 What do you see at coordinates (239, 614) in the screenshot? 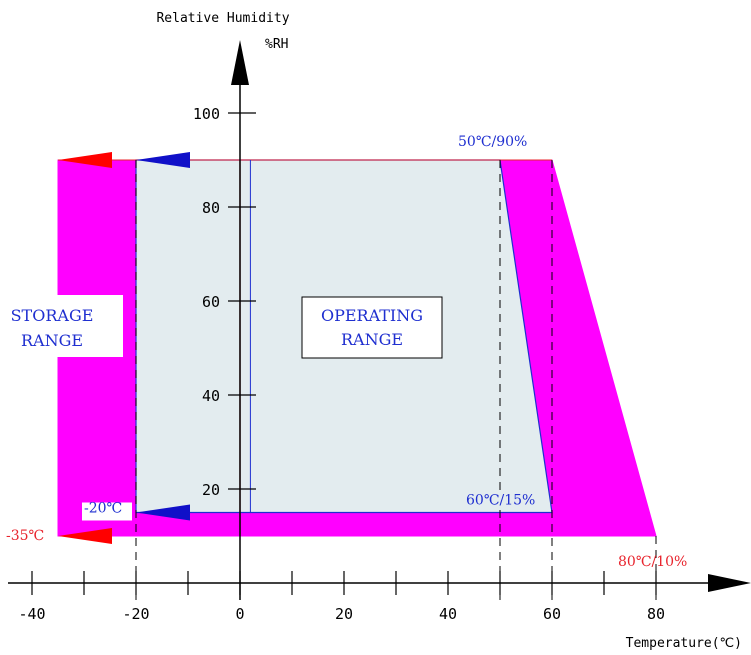
I see `x-tick-label-0: 0` at bounding box center [239, 614].